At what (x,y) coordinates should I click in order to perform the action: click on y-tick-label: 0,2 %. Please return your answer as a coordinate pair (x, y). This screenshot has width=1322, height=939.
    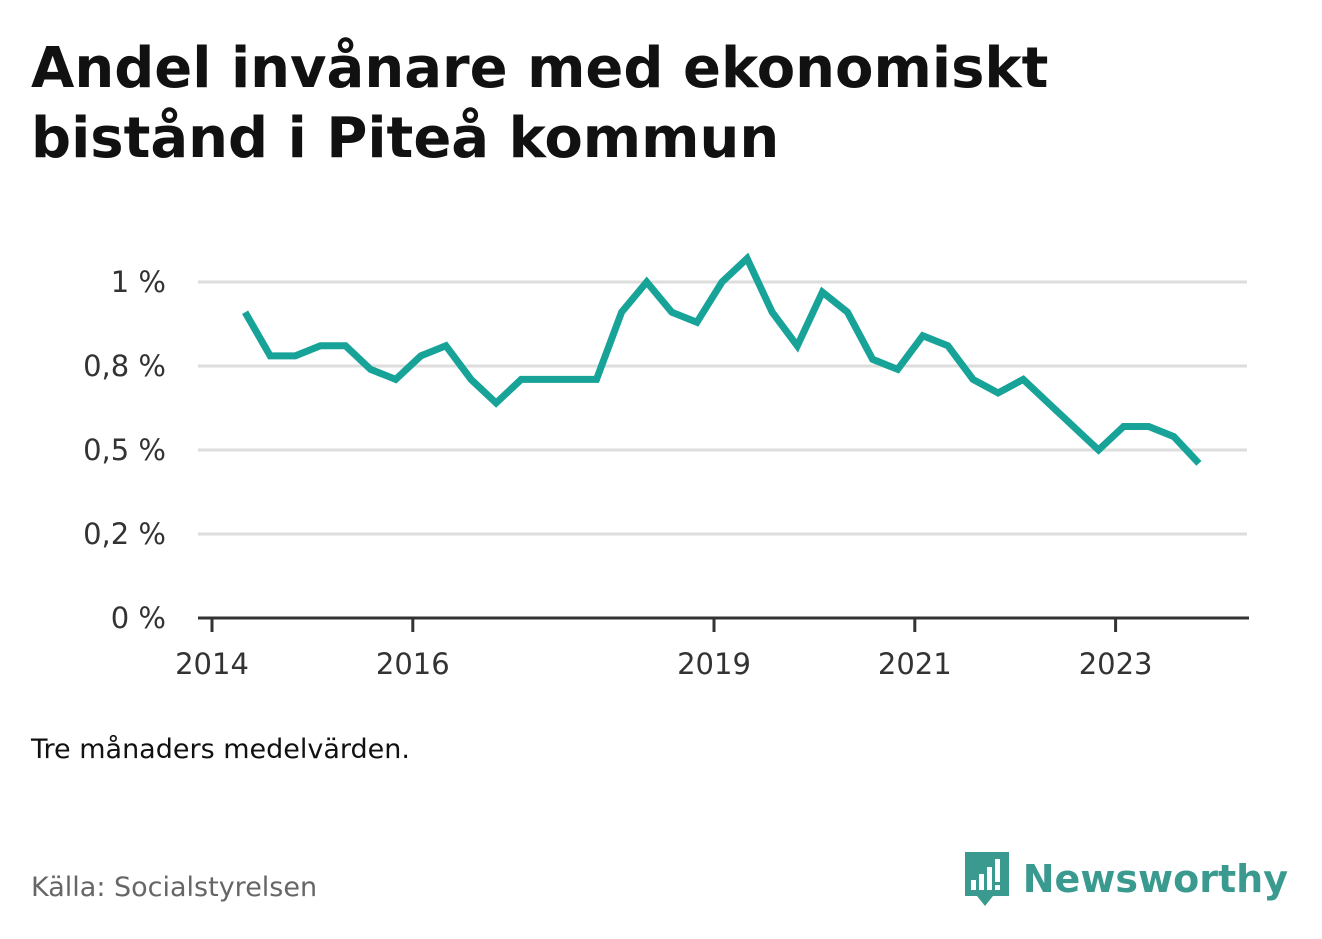
    Looking at the image, I should click on (124, 534).